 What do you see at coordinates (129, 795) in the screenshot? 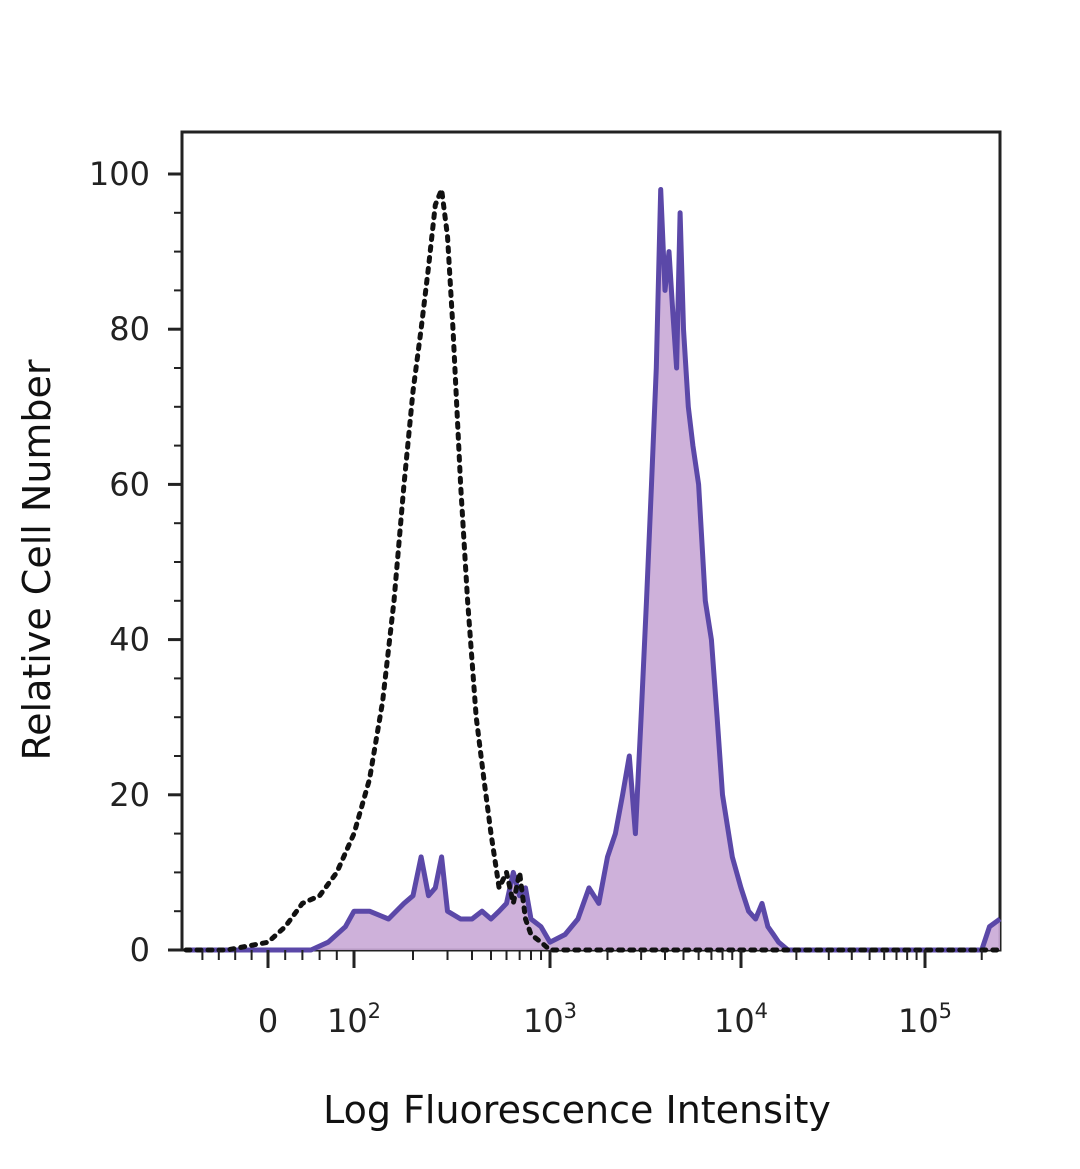
I see `y-tick-label: 20` at bounding box center [129, 795].